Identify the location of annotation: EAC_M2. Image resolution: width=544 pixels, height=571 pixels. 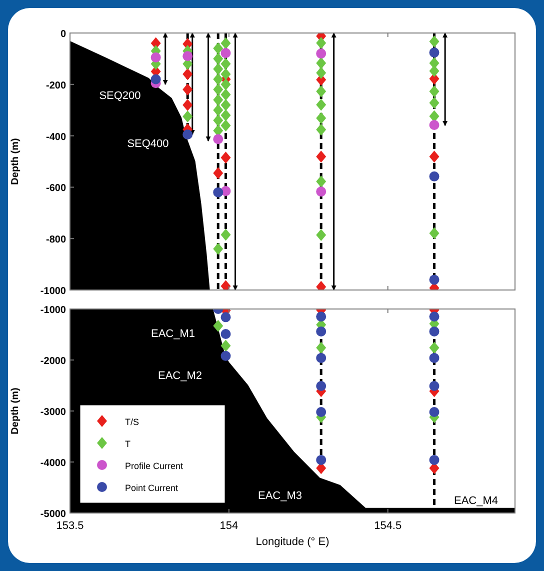
(180, 376).